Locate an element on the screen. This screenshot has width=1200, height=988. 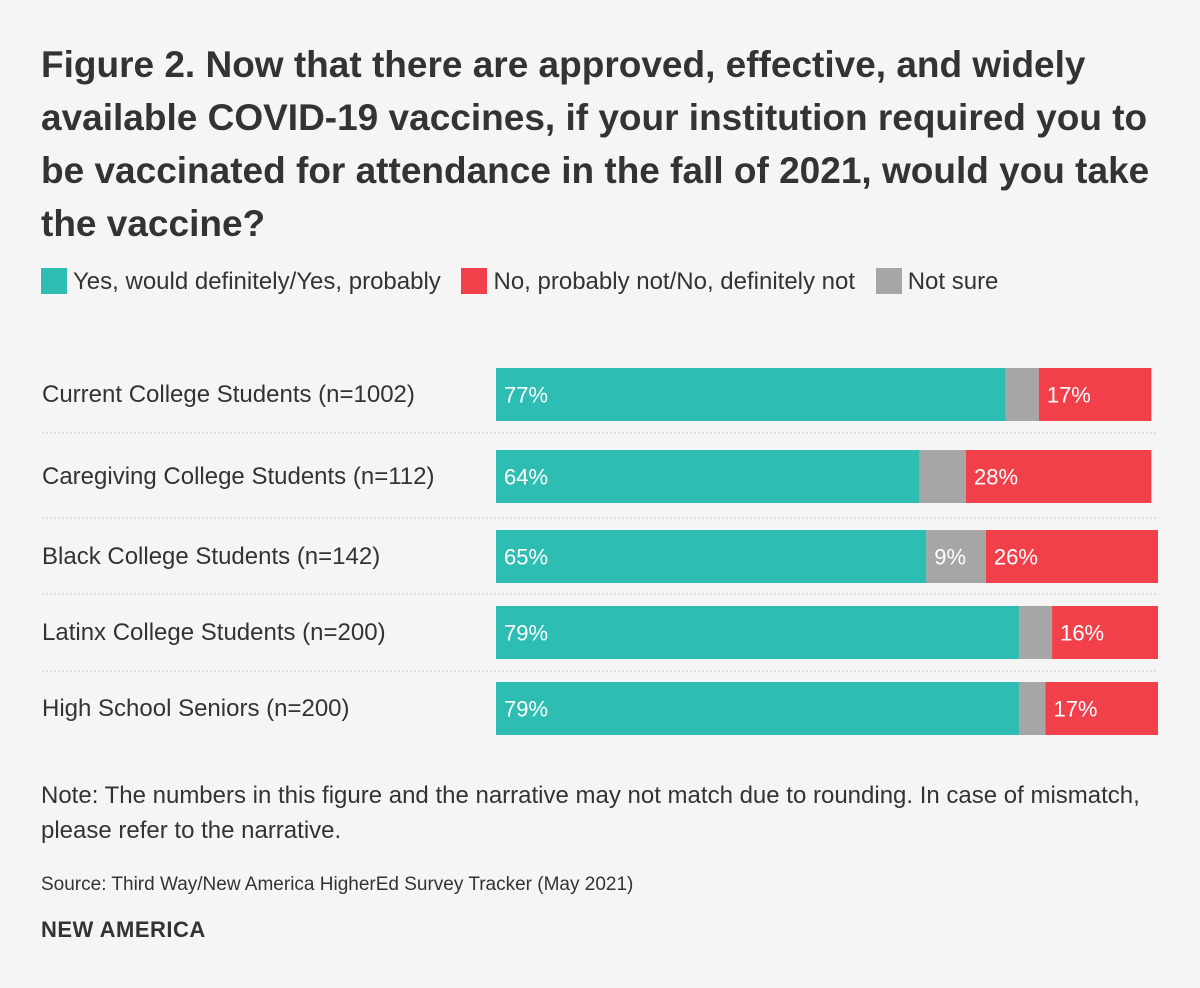
legend-label-not-sure: Not sure is located at coordinates (953, 281).